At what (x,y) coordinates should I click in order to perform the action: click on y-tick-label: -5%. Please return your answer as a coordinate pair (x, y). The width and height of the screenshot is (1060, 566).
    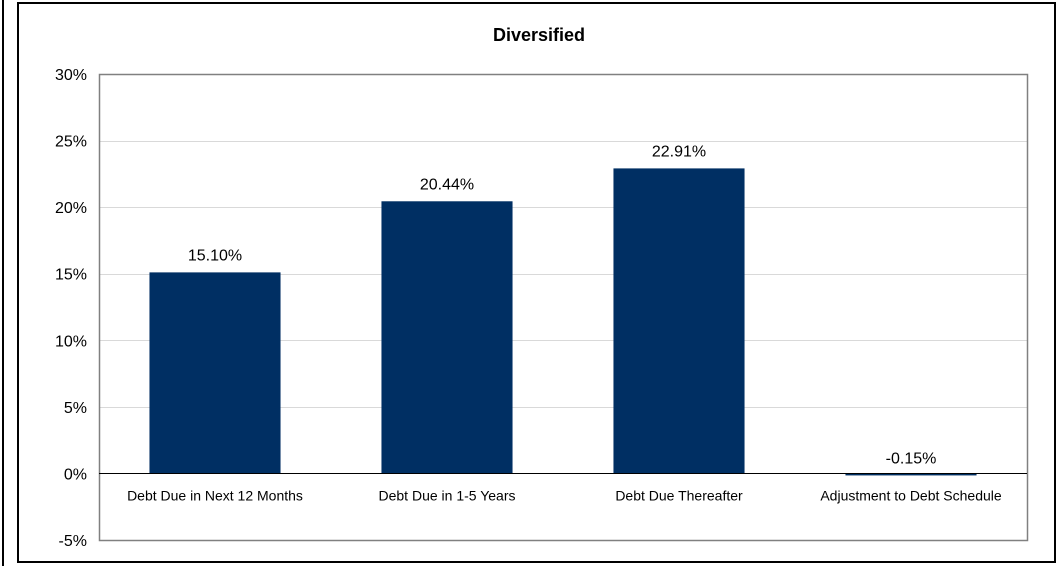
    Looking at the image, I should click on (73, 541).